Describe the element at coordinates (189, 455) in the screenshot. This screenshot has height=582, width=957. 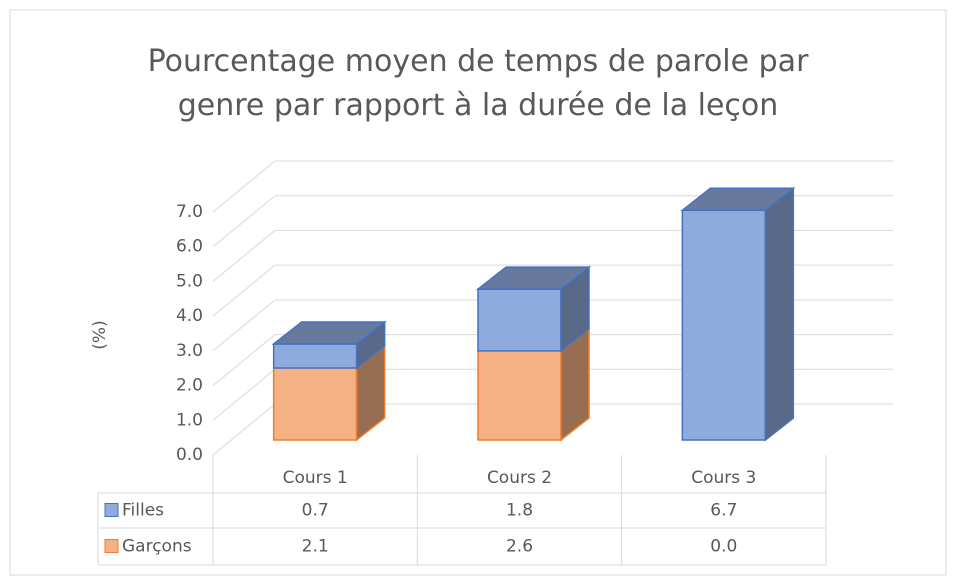
I see `y-tick-label: 0.0` at that location.